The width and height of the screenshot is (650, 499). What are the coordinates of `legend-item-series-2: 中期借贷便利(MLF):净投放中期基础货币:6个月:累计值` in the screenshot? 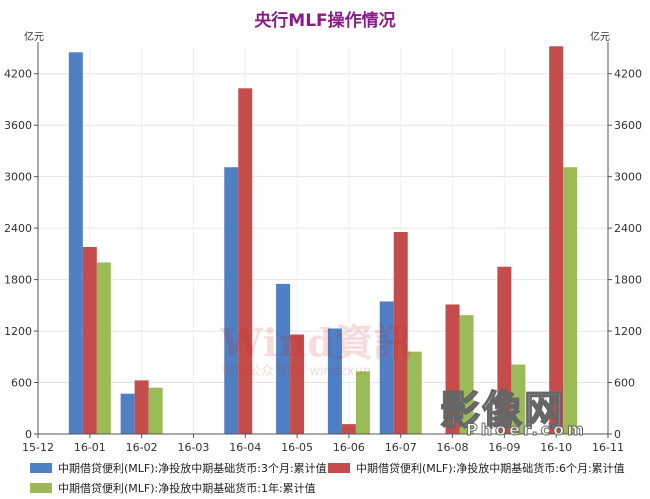 It's located at (476, 468).